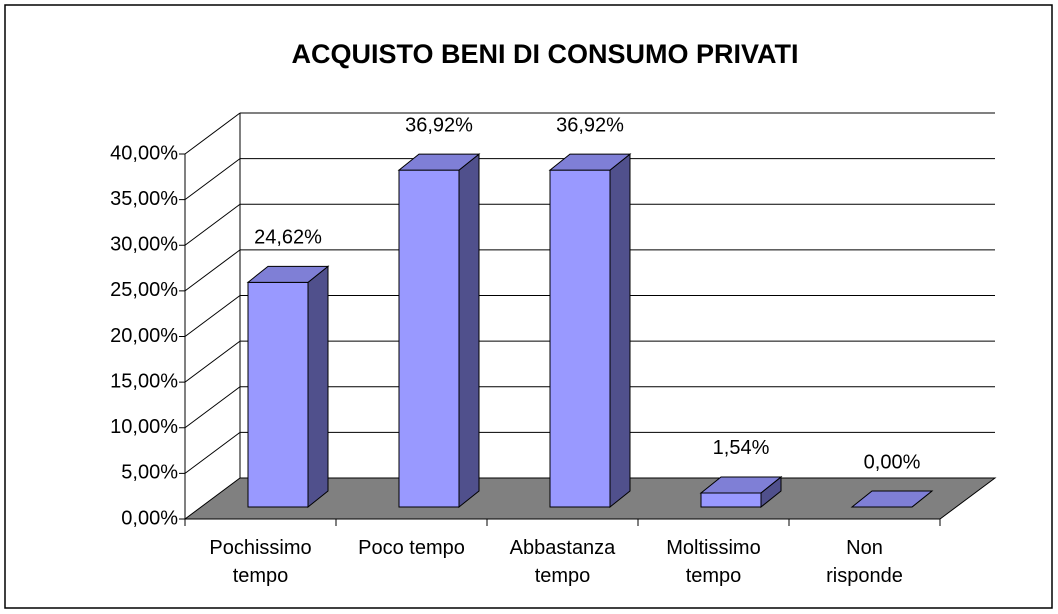 This screenshot has width=1058, height=614. What do you see at coordinates (149, 473) in the screenshot?
I see `y-tick-label: 5,00%` at bounding box center [149, 473].